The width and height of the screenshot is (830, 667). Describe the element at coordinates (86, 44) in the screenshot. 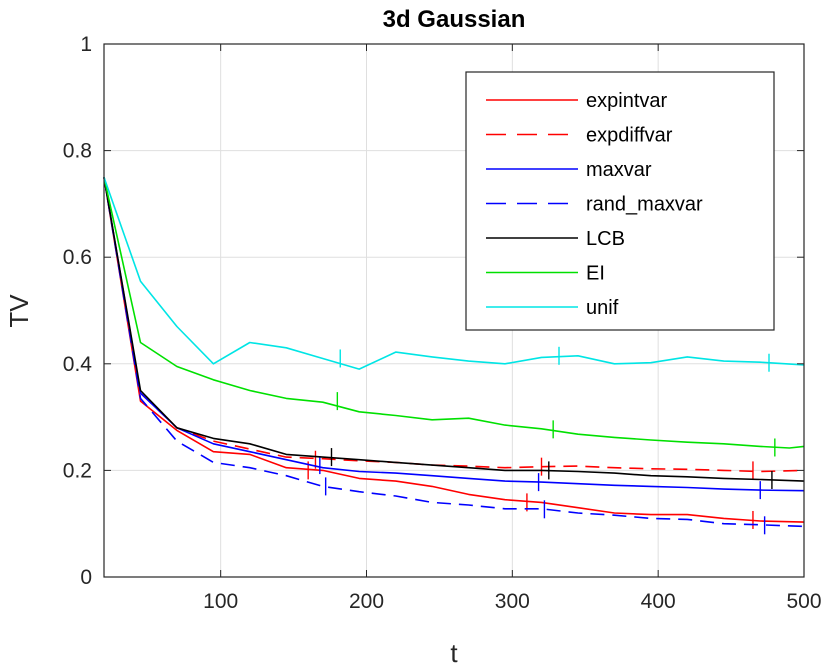

I see `y-tick-label: 1` at that location.